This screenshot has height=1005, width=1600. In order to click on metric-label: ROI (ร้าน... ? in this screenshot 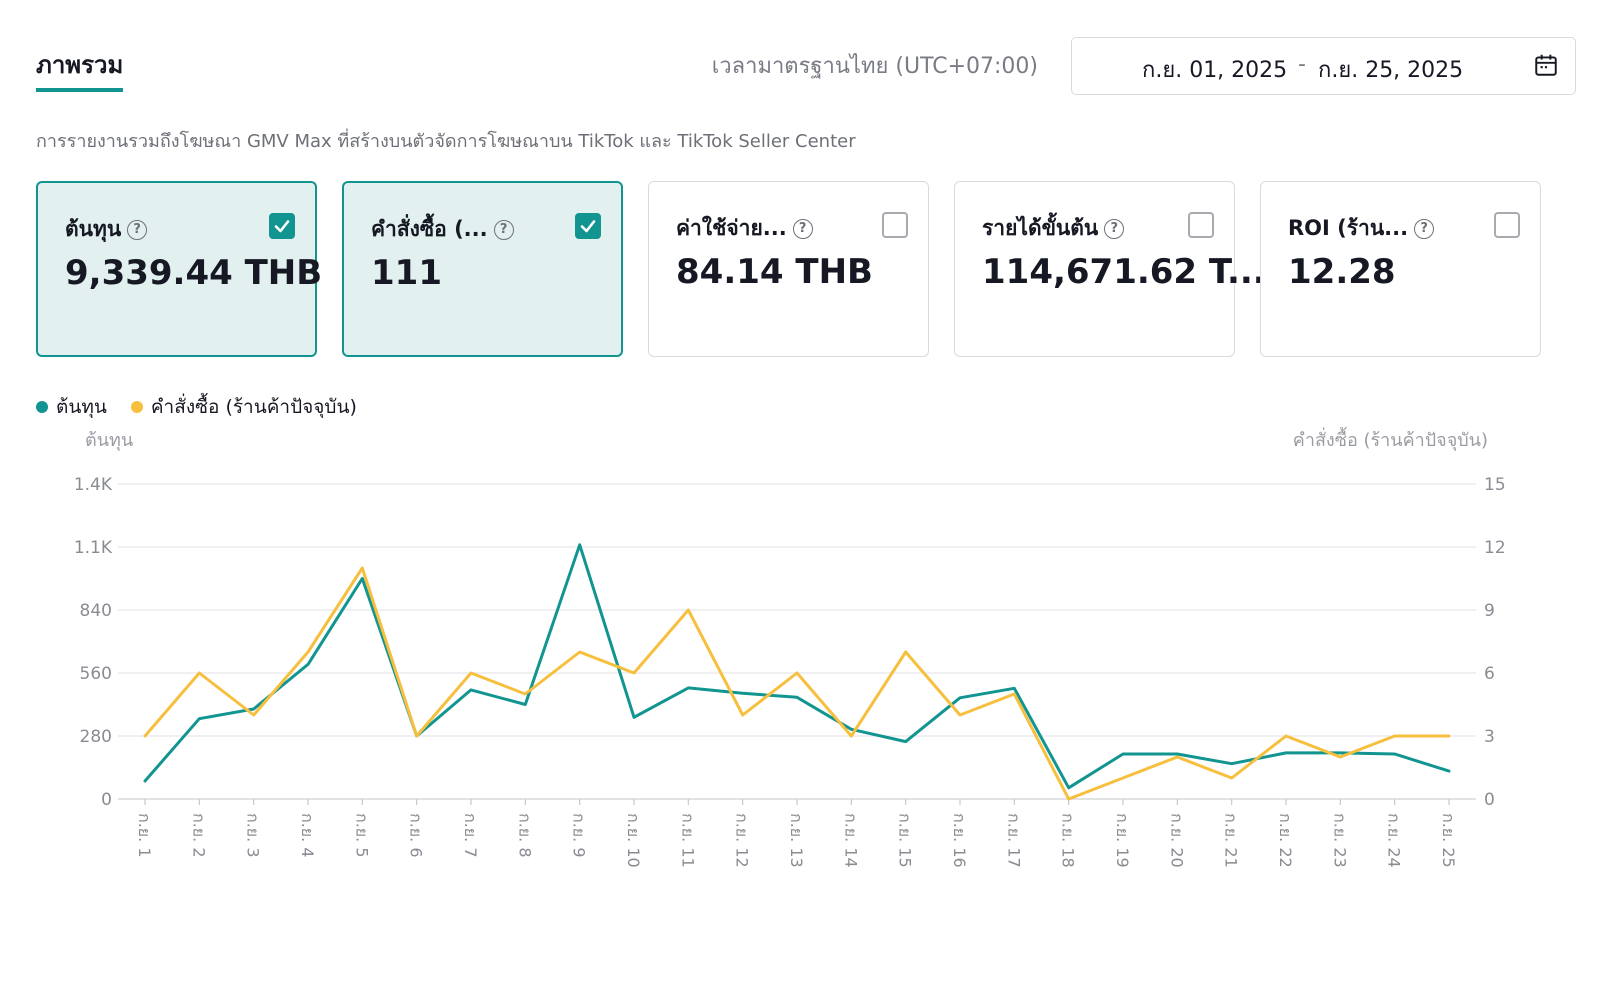, I will do `click(1361, 228)`.